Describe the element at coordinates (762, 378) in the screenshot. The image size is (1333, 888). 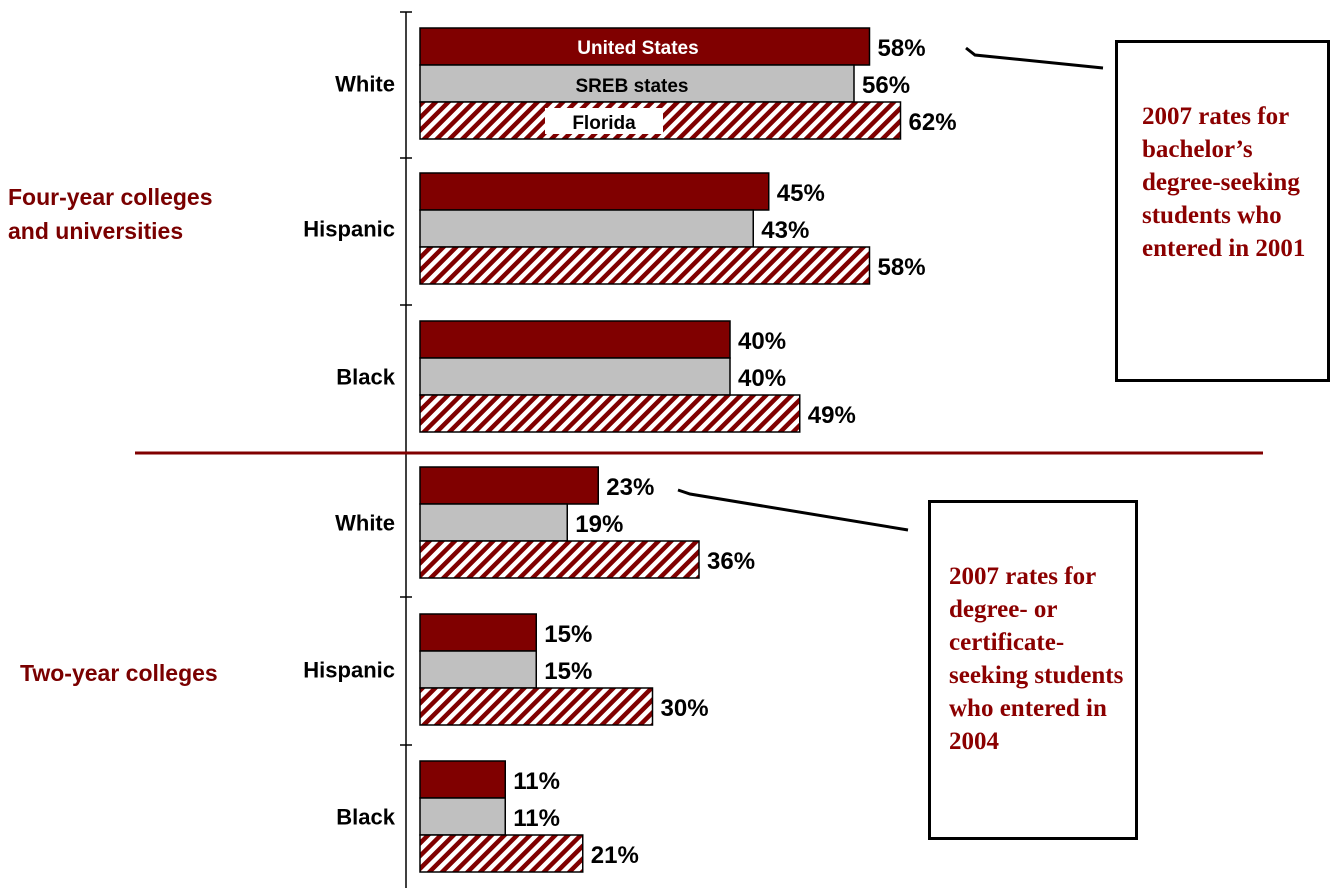
I see `value-label-sreb: 40%` at that location.